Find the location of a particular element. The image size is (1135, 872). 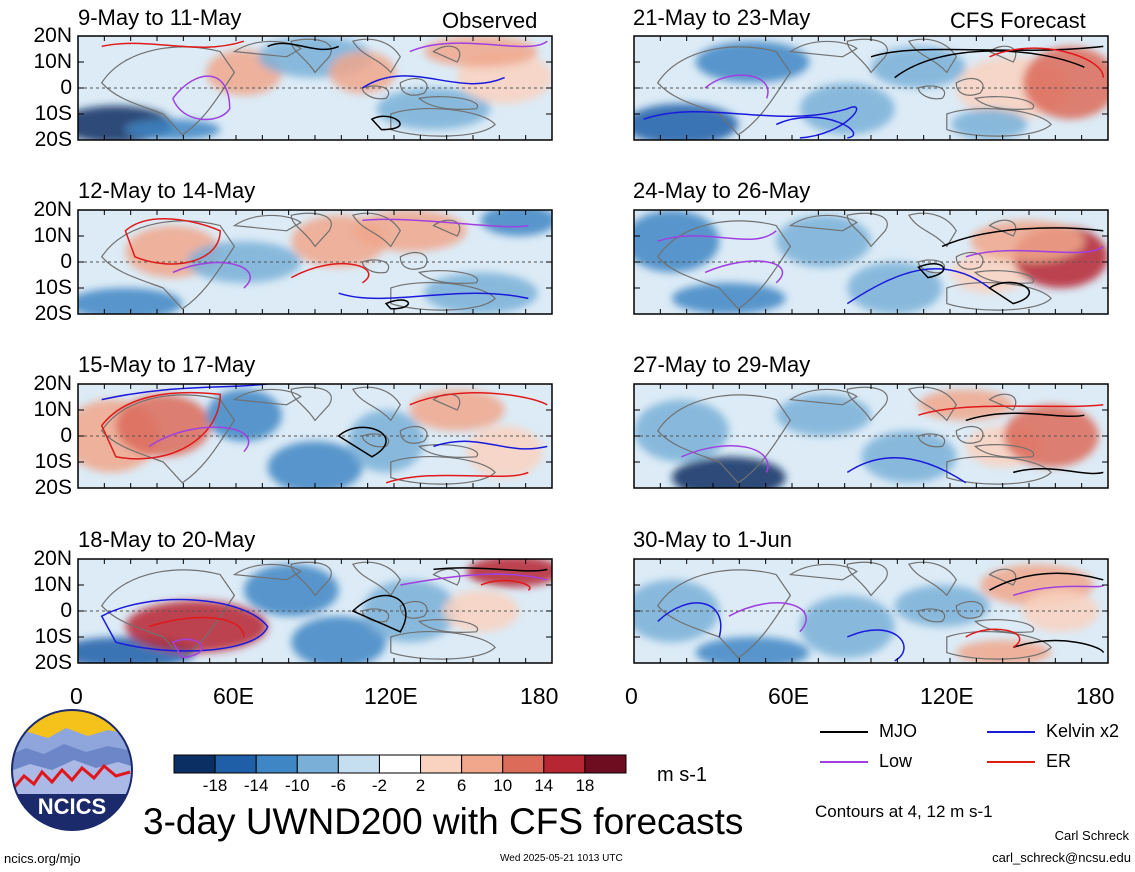

colorbar-tick-label: 2 is located at coordinates (420, 785).